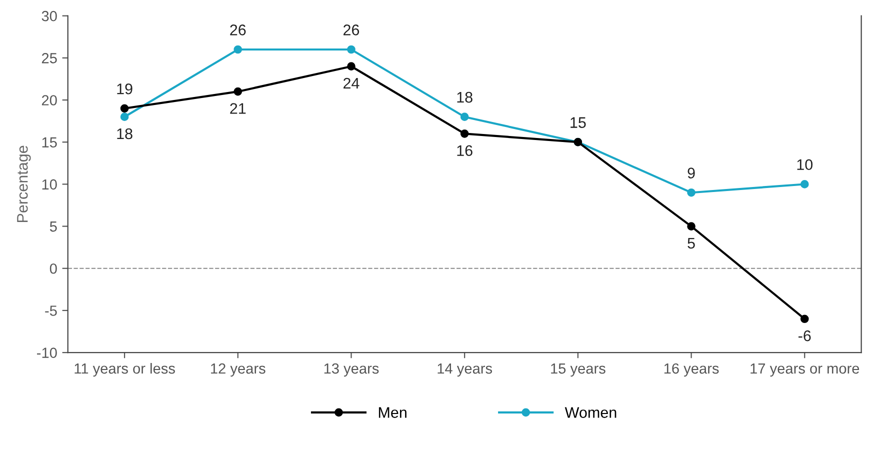 This screenshot has height=452, width=870. I want to click on data-label: 9, so click(691, 173).